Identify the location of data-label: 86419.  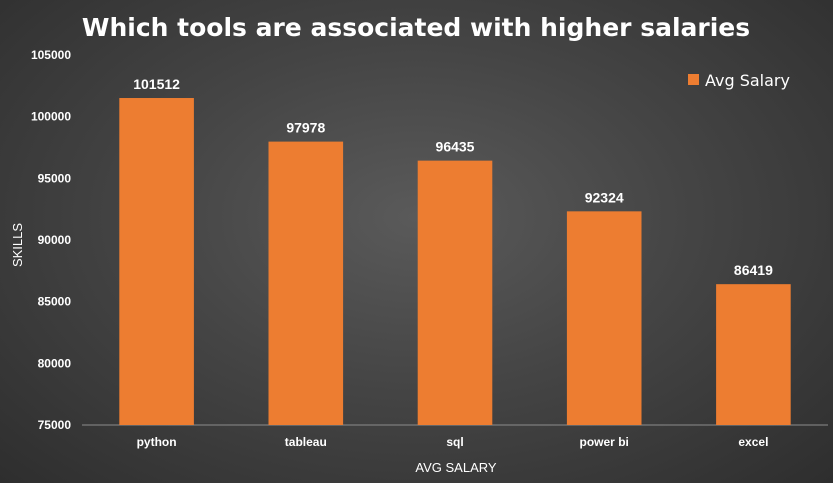
(753, 270).